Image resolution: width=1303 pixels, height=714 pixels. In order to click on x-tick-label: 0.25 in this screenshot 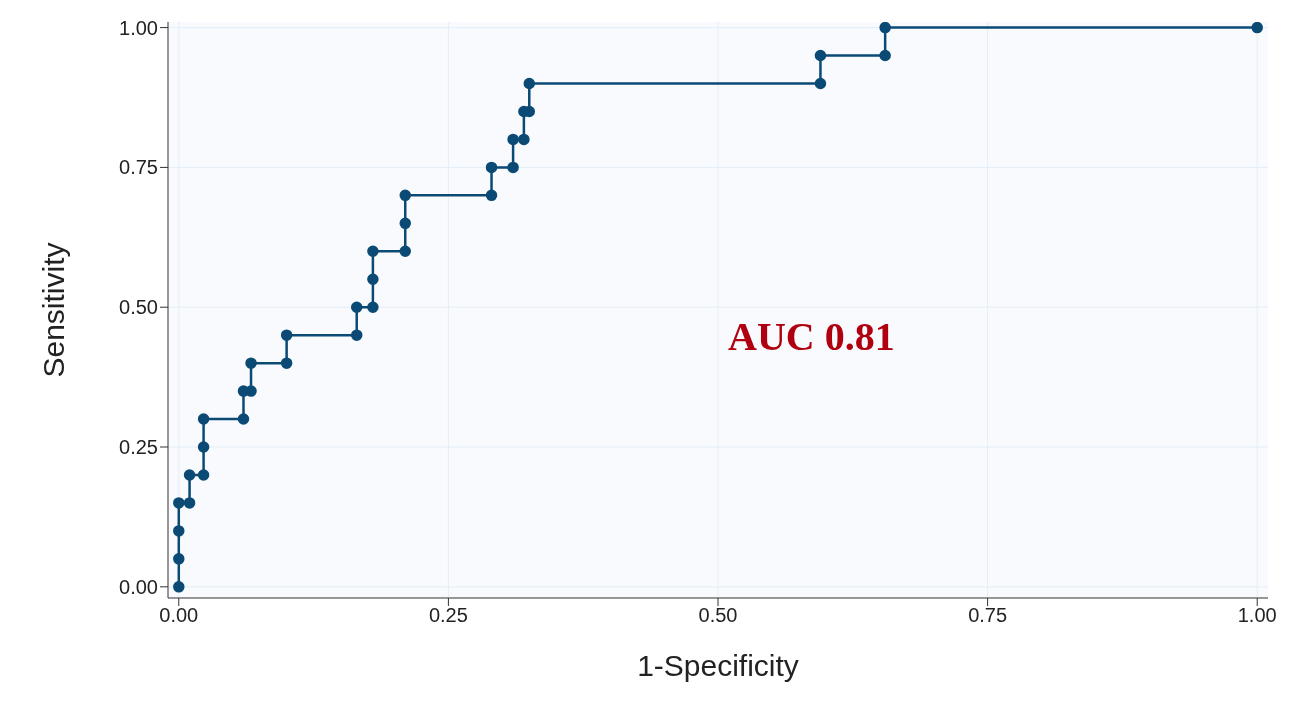, I will do `click(448, 615)`.